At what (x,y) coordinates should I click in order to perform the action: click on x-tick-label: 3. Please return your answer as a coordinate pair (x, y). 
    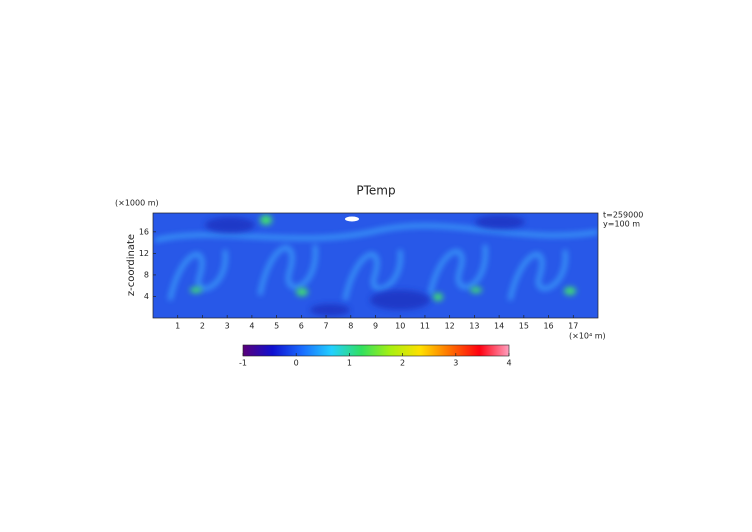
    Looking at the image, I should click on (227, 326).